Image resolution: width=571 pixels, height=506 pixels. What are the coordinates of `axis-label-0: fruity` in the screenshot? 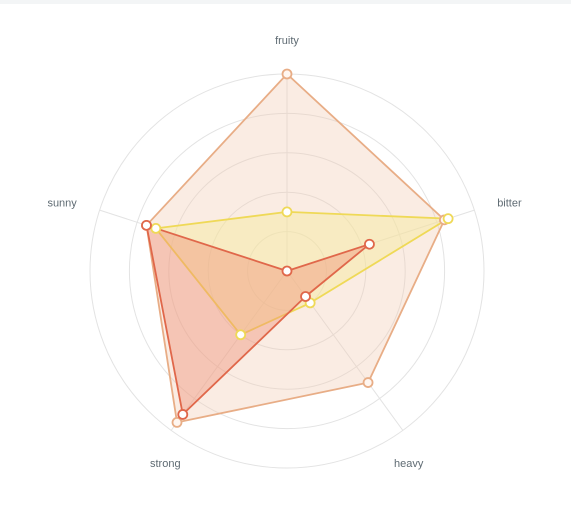 It's located at (287, 41).